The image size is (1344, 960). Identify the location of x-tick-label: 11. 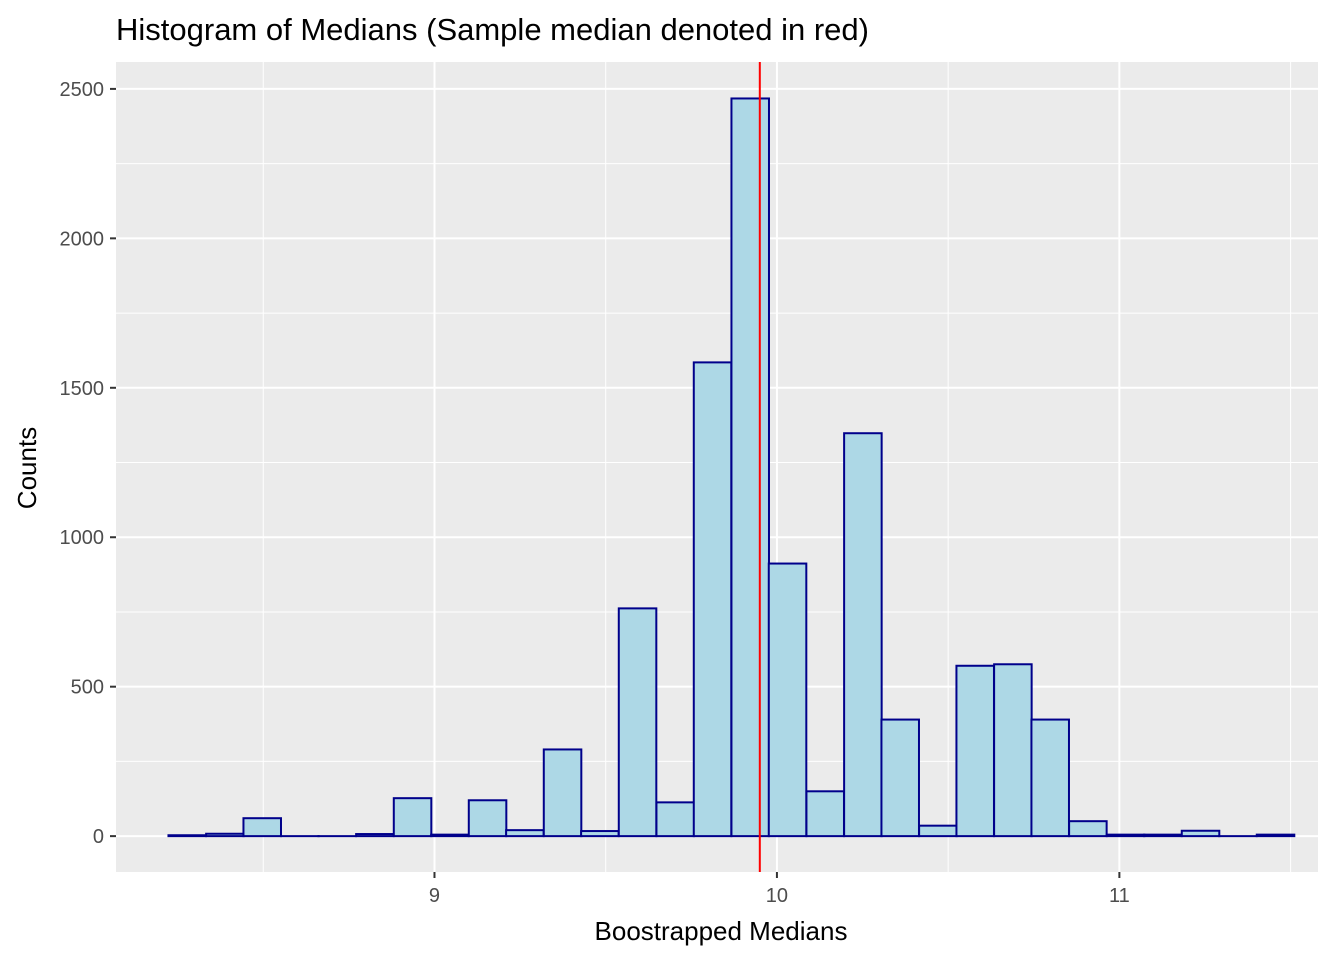
(1119, 896).